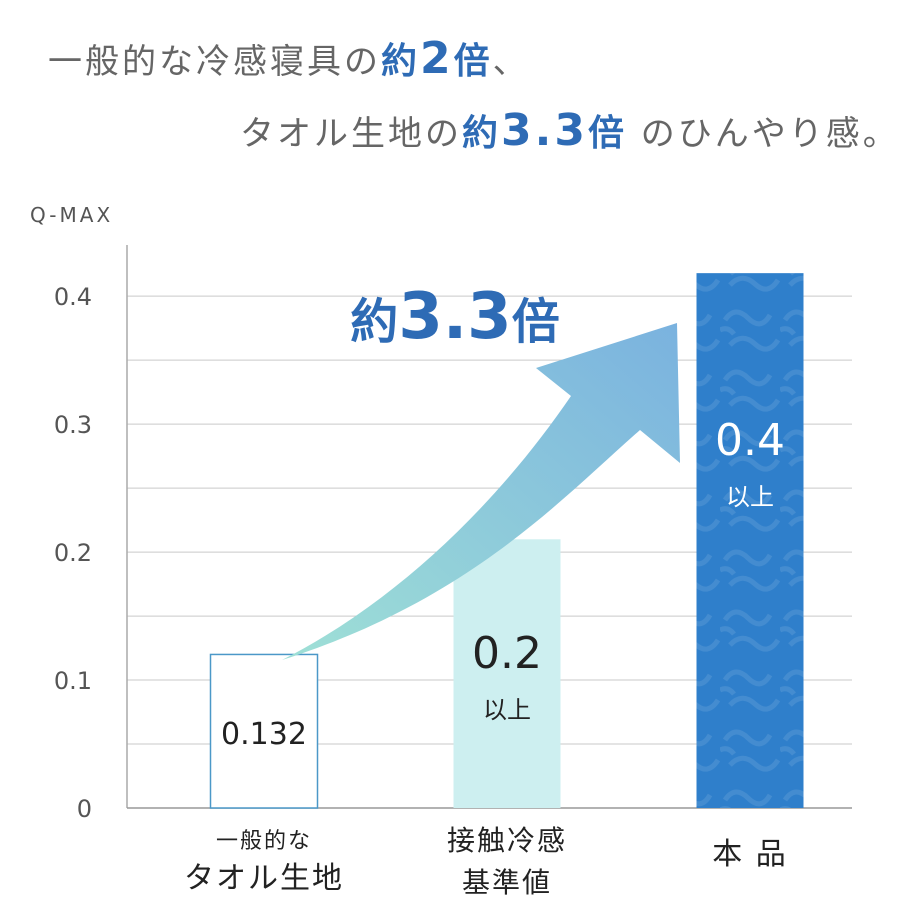 The image size is (920, 920). I want to click on category-label-1-line2: タオル生地, so click(264, 878).